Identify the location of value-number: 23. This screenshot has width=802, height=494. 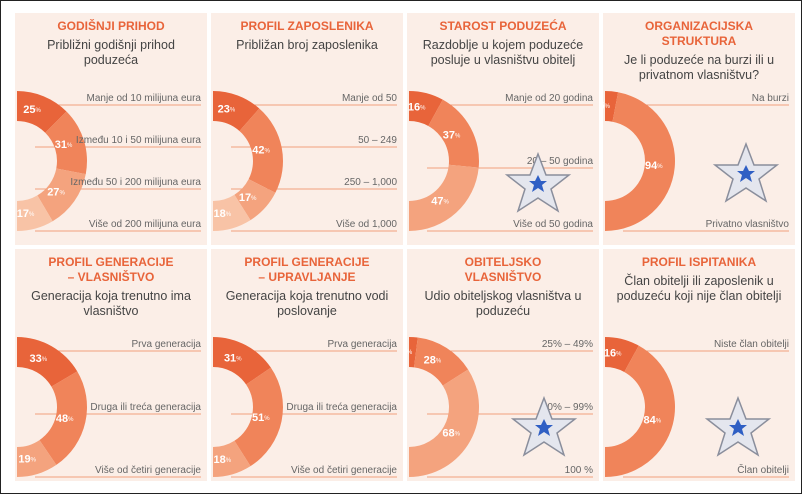
(224, 109).